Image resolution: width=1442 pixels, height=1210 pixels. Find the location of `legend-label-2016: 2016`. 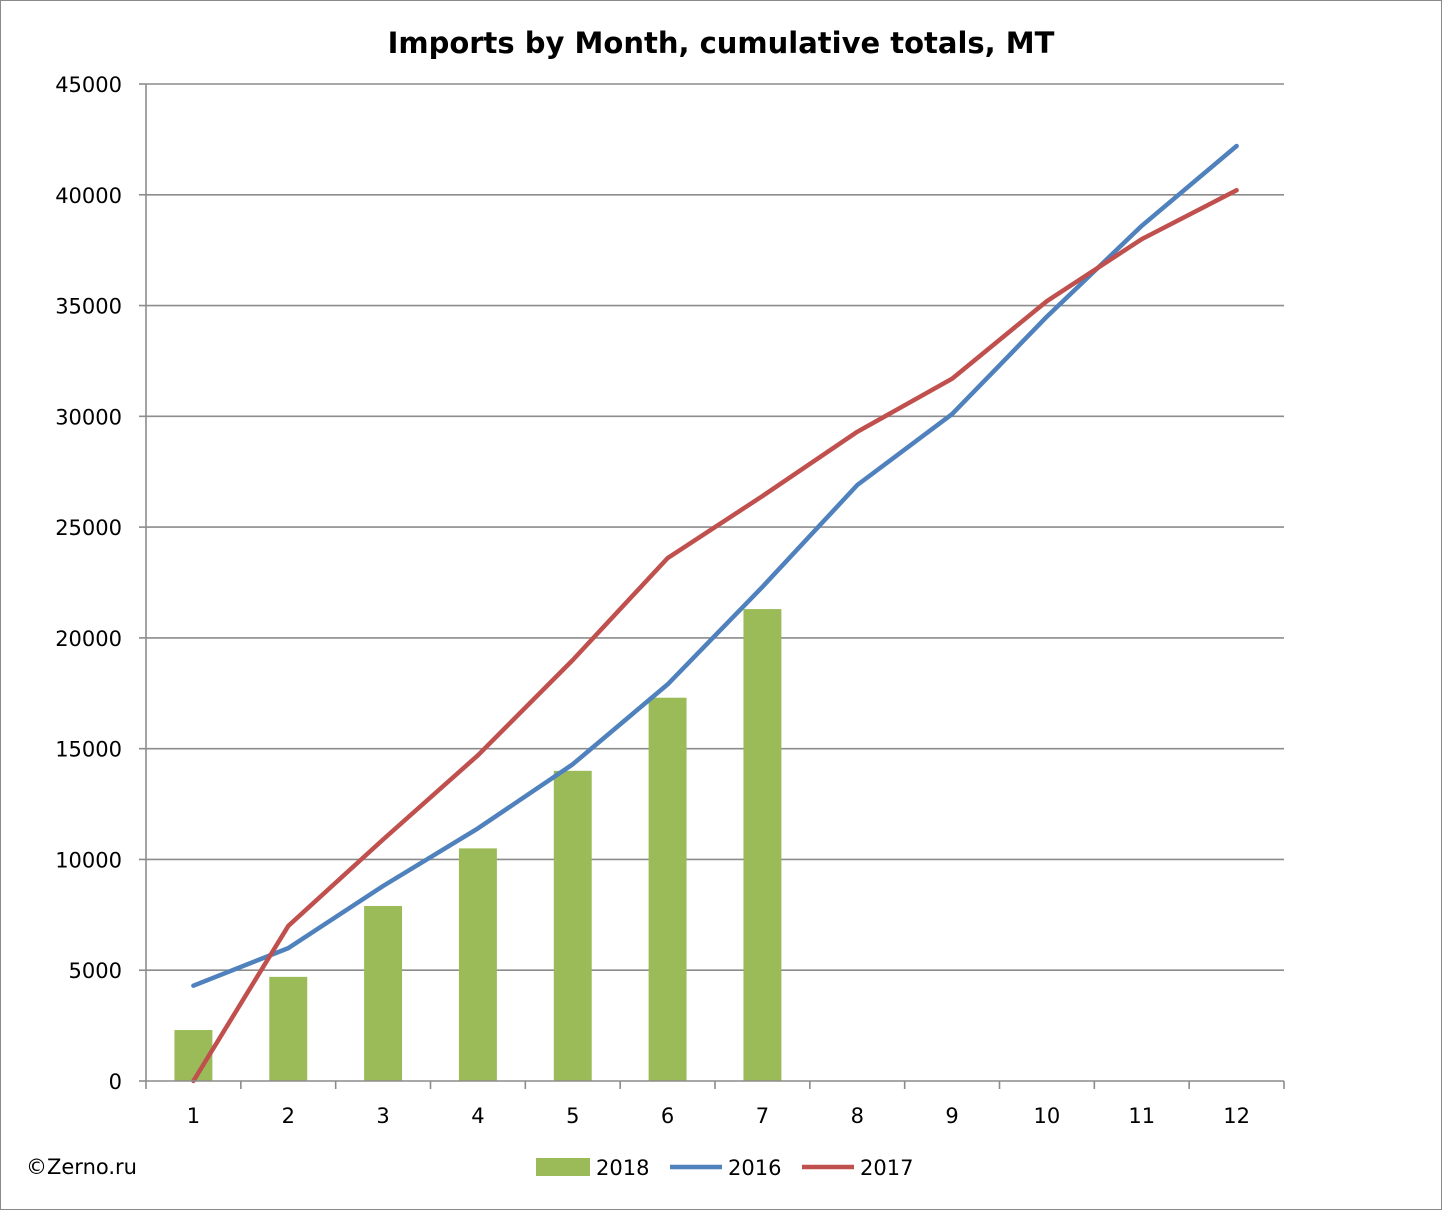

legend-label-2016: 2016 is located at coordinates (754, 1168).